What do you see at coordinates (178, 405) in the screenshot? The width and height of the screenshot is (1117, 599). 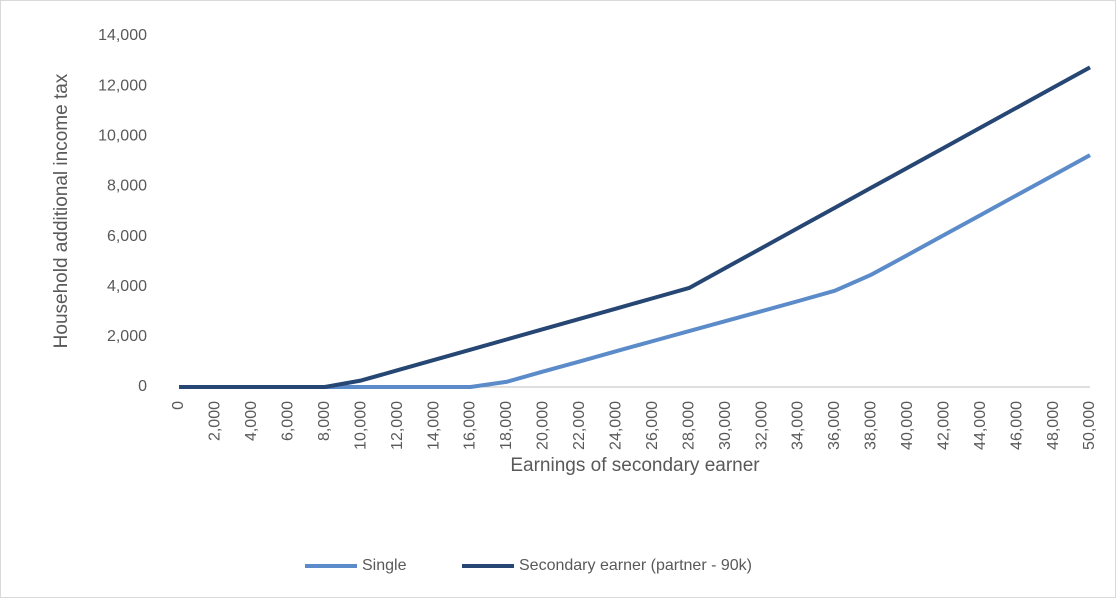 I see `x-tick-label: 0` at bounding box center [178, 405].